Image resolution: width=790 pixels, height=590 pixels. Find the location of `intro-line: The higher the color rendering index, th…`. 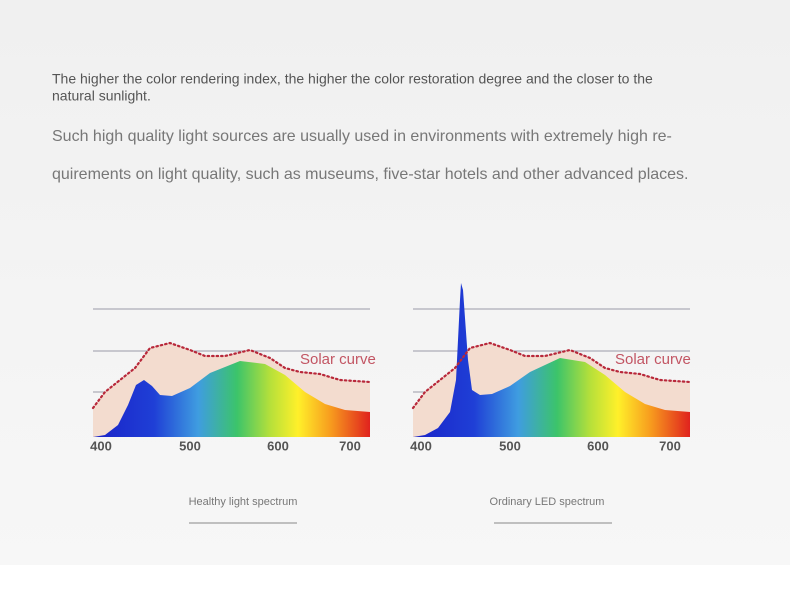

intro-line: The higher the color rendering index, th… is located at coordinates (352, 79).